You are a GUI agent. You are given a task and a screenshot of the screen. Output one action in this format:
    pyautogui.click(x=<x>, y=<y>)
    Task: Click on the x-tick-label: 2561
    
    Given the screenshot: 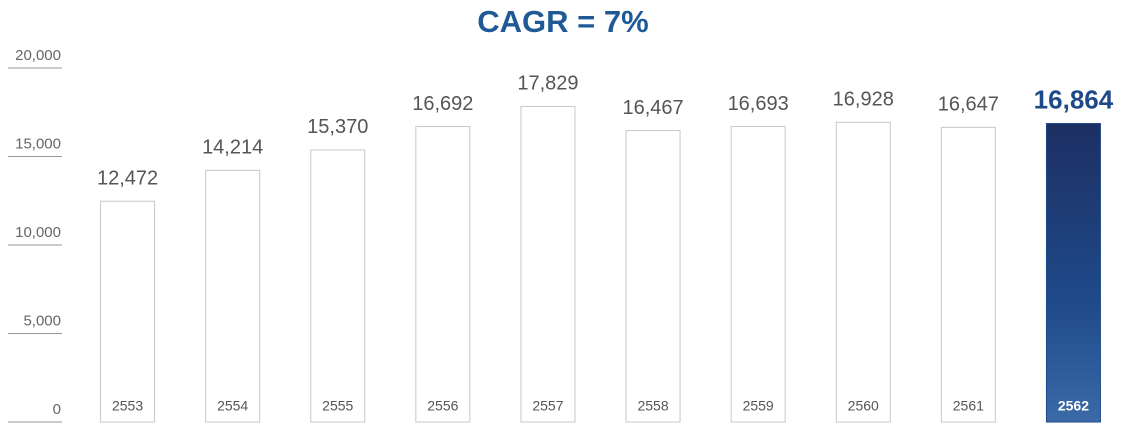 What is the action you would take?
    pyautogui.click(x=968, y=406)
    